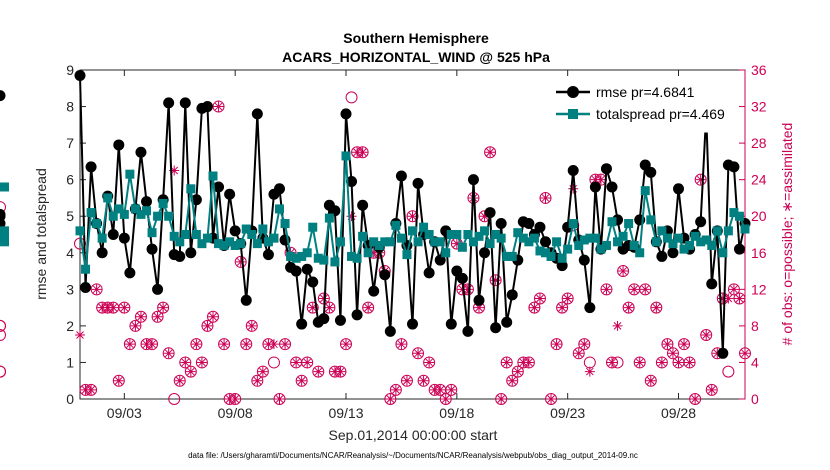 The height and width of the screenshot is (470, 830). I want to click on y-tick-label: 3, so click(70, 289).